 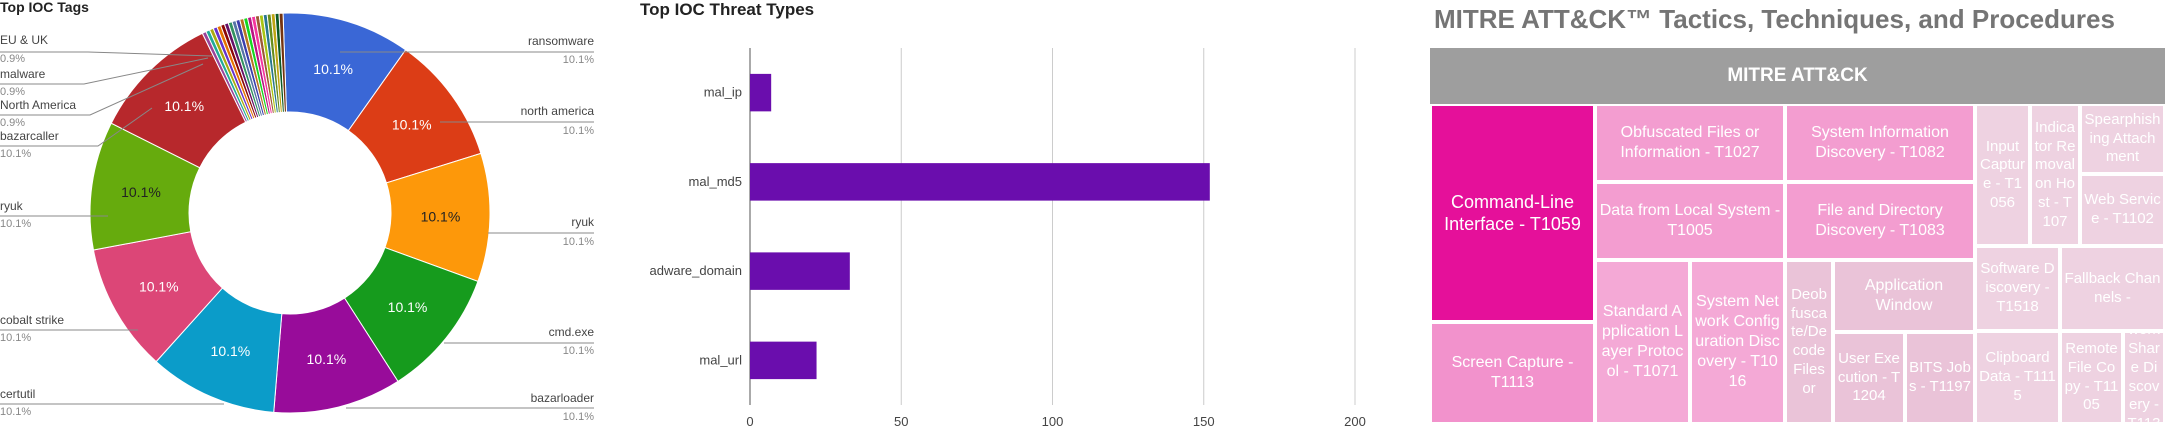 I want to click on label-ransomware: ransomware, so click(x=561, y=41).